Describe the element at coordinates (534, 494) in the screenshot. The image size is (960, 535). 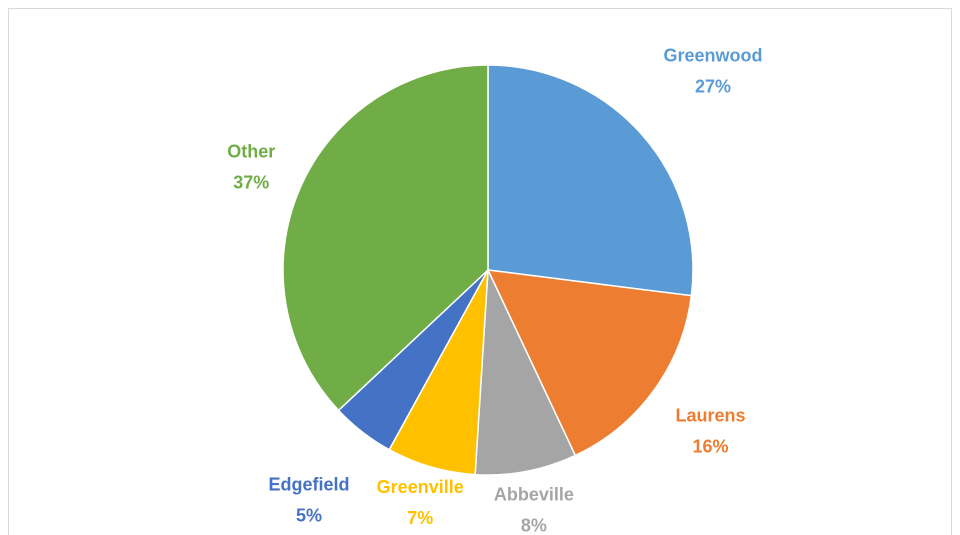
I see `slice-label: Abbeville` at that location.